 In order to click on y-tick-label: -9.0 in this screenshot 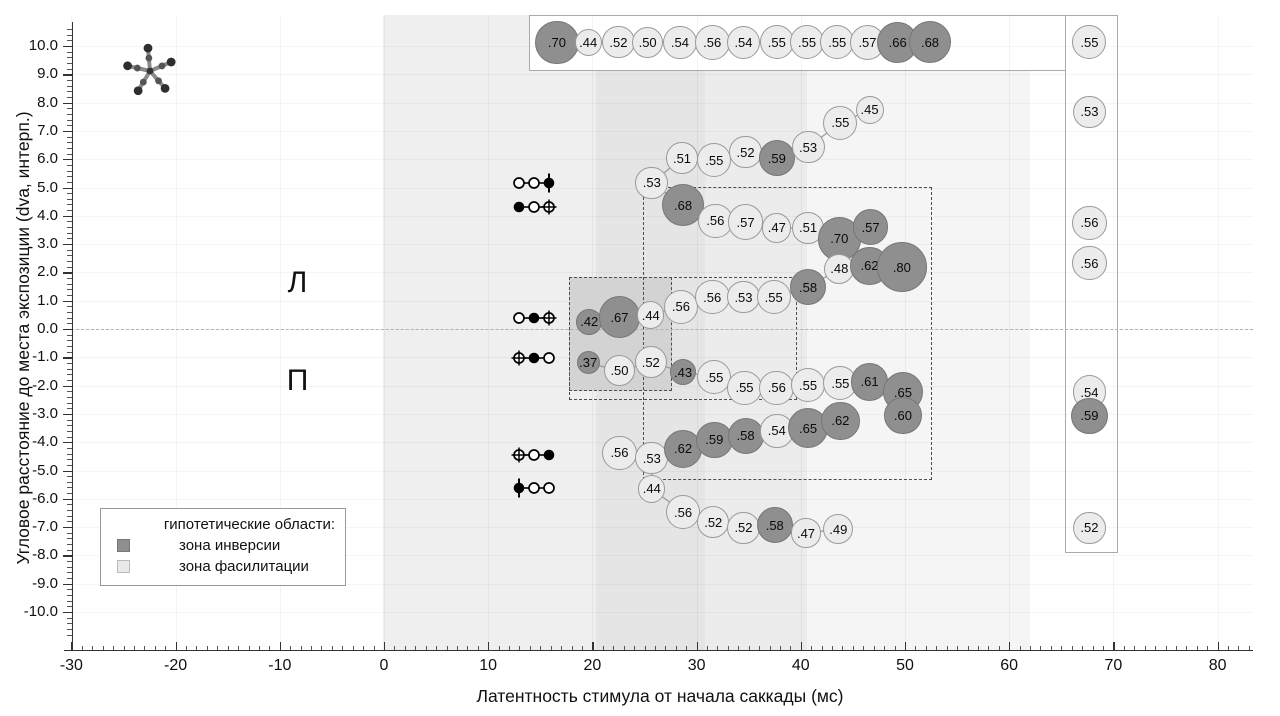, I will do `click(45, 583)`.